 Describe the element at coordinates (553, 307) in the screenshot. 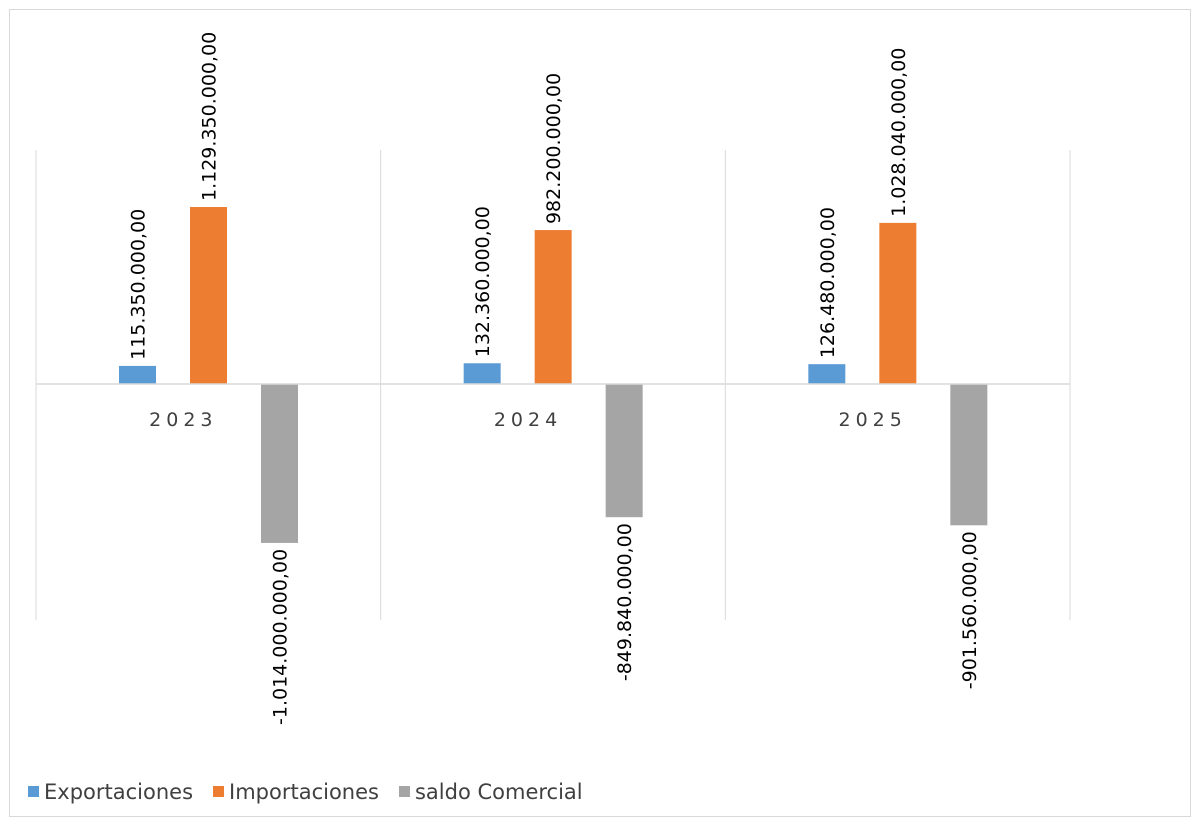

I see `bar-importaciones-2024` at that location.